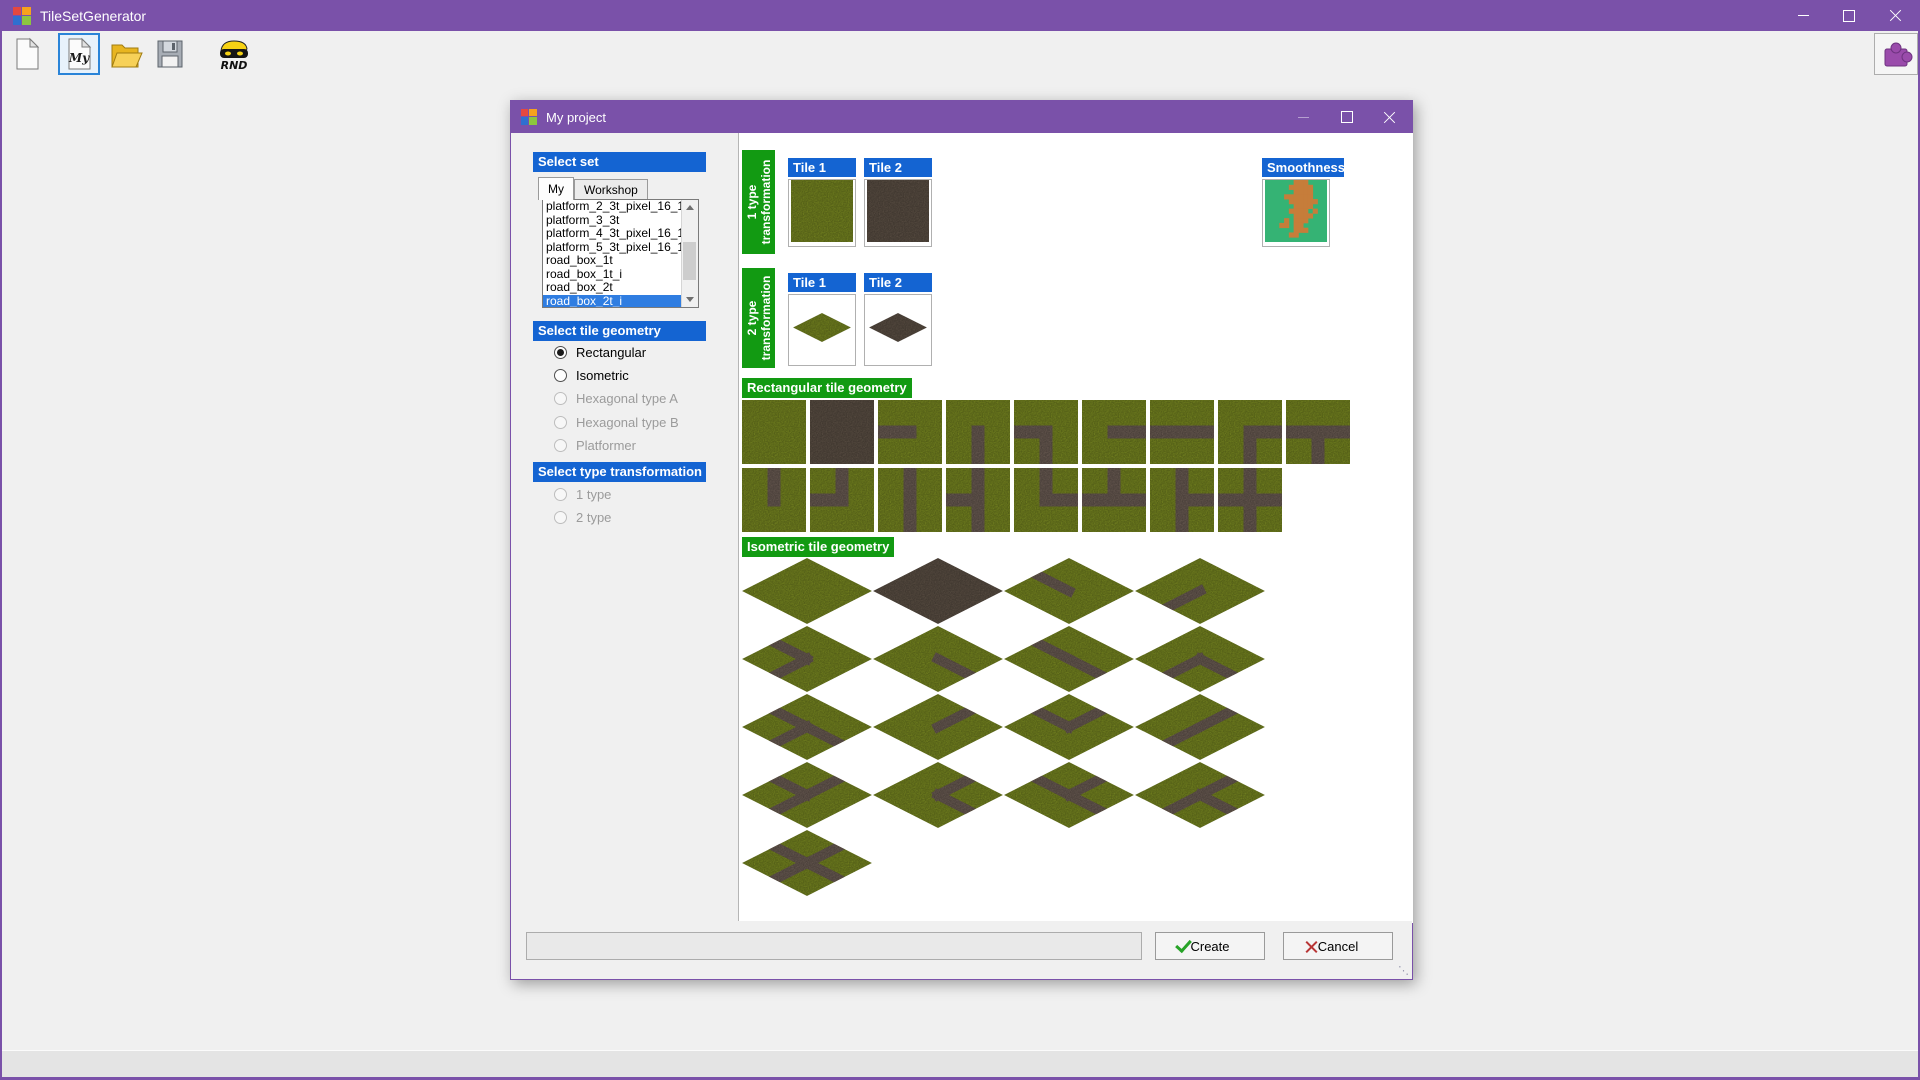 Image resolution: width=1920 pixels, height=1080 pixels. I want to click on puzzle-plugin-button, so click(1896, 54).